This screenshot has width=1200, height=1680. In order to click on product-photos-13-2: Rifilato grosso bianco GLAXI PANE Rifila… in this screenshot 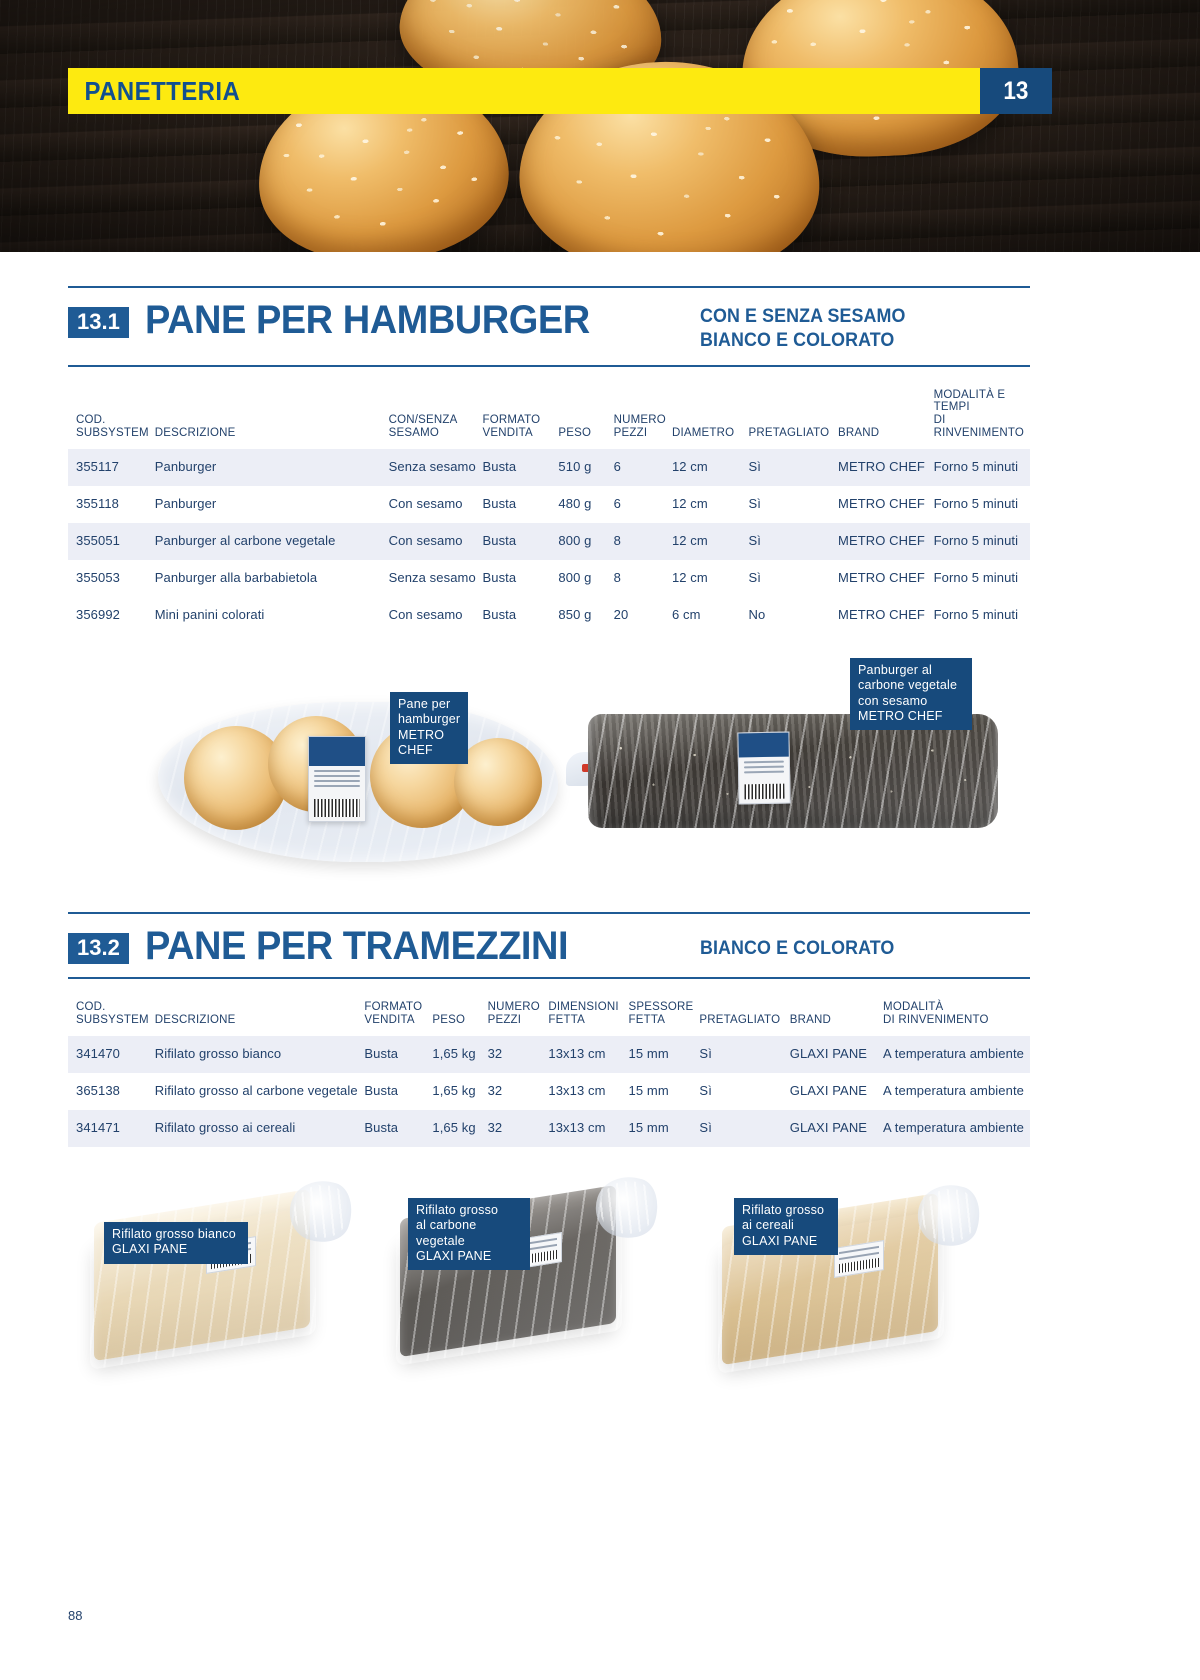, I will do `click(549, 1290)`.